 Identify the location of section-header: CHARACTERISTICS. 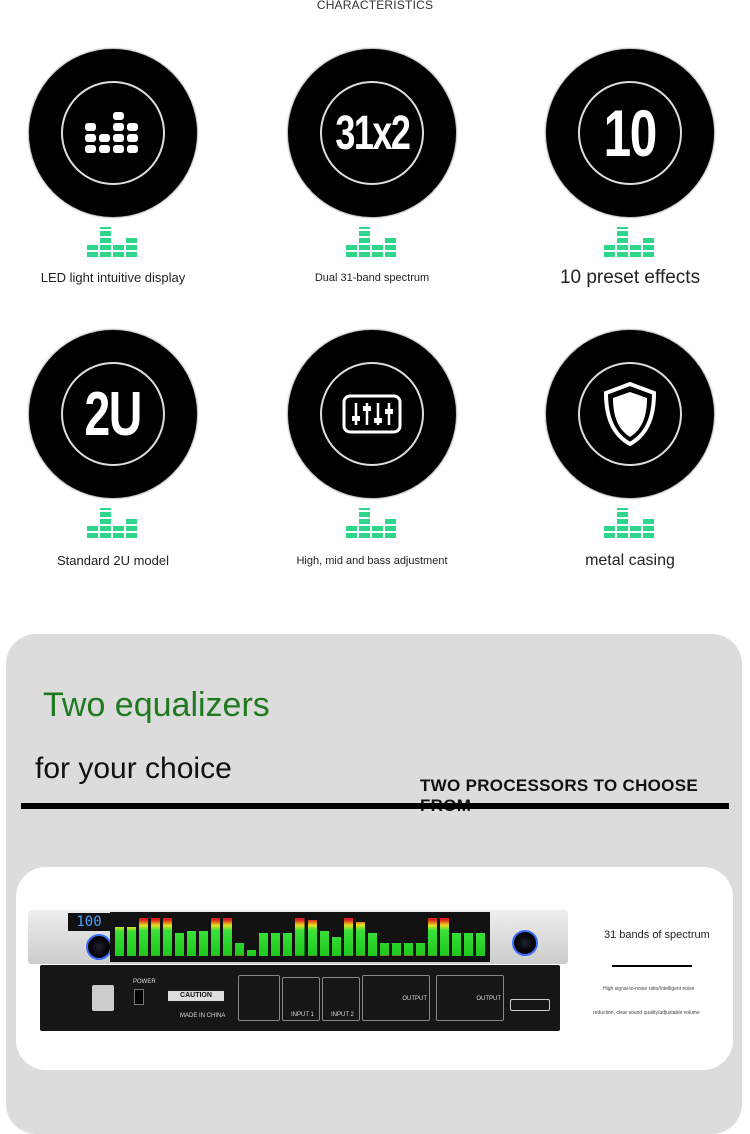
(375, 6).